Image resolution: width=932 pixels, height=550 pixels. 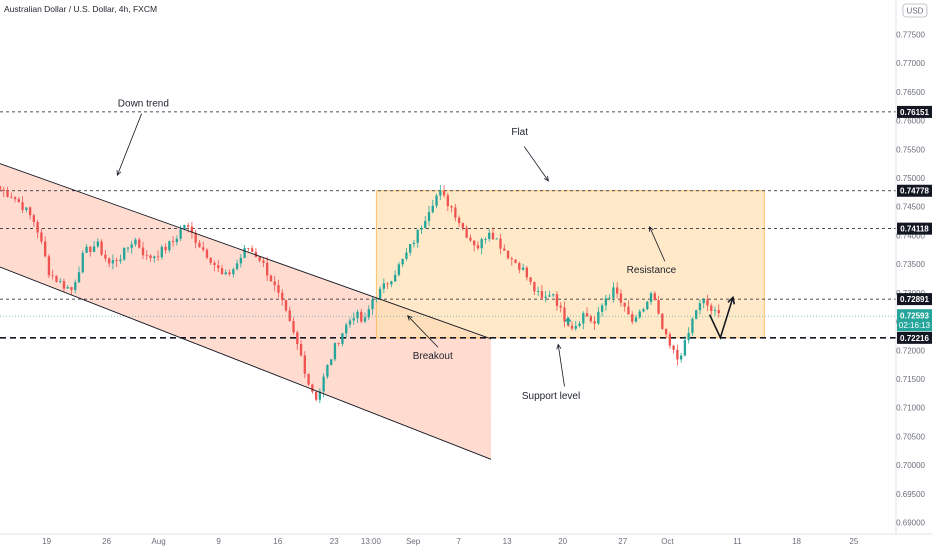 What do you see at coordinates (652, 270) in the screenshot?
I see `annotation-label: Resistance` at bounding box center [652, 270].